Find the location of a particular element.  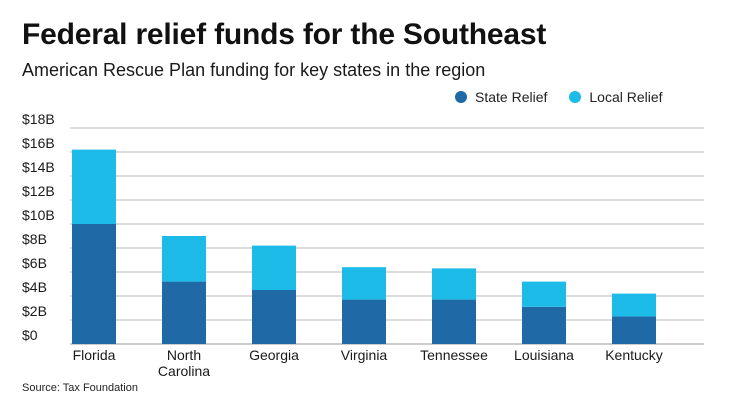

x-category-label: Tennessee is located at coordinates (454, 355).